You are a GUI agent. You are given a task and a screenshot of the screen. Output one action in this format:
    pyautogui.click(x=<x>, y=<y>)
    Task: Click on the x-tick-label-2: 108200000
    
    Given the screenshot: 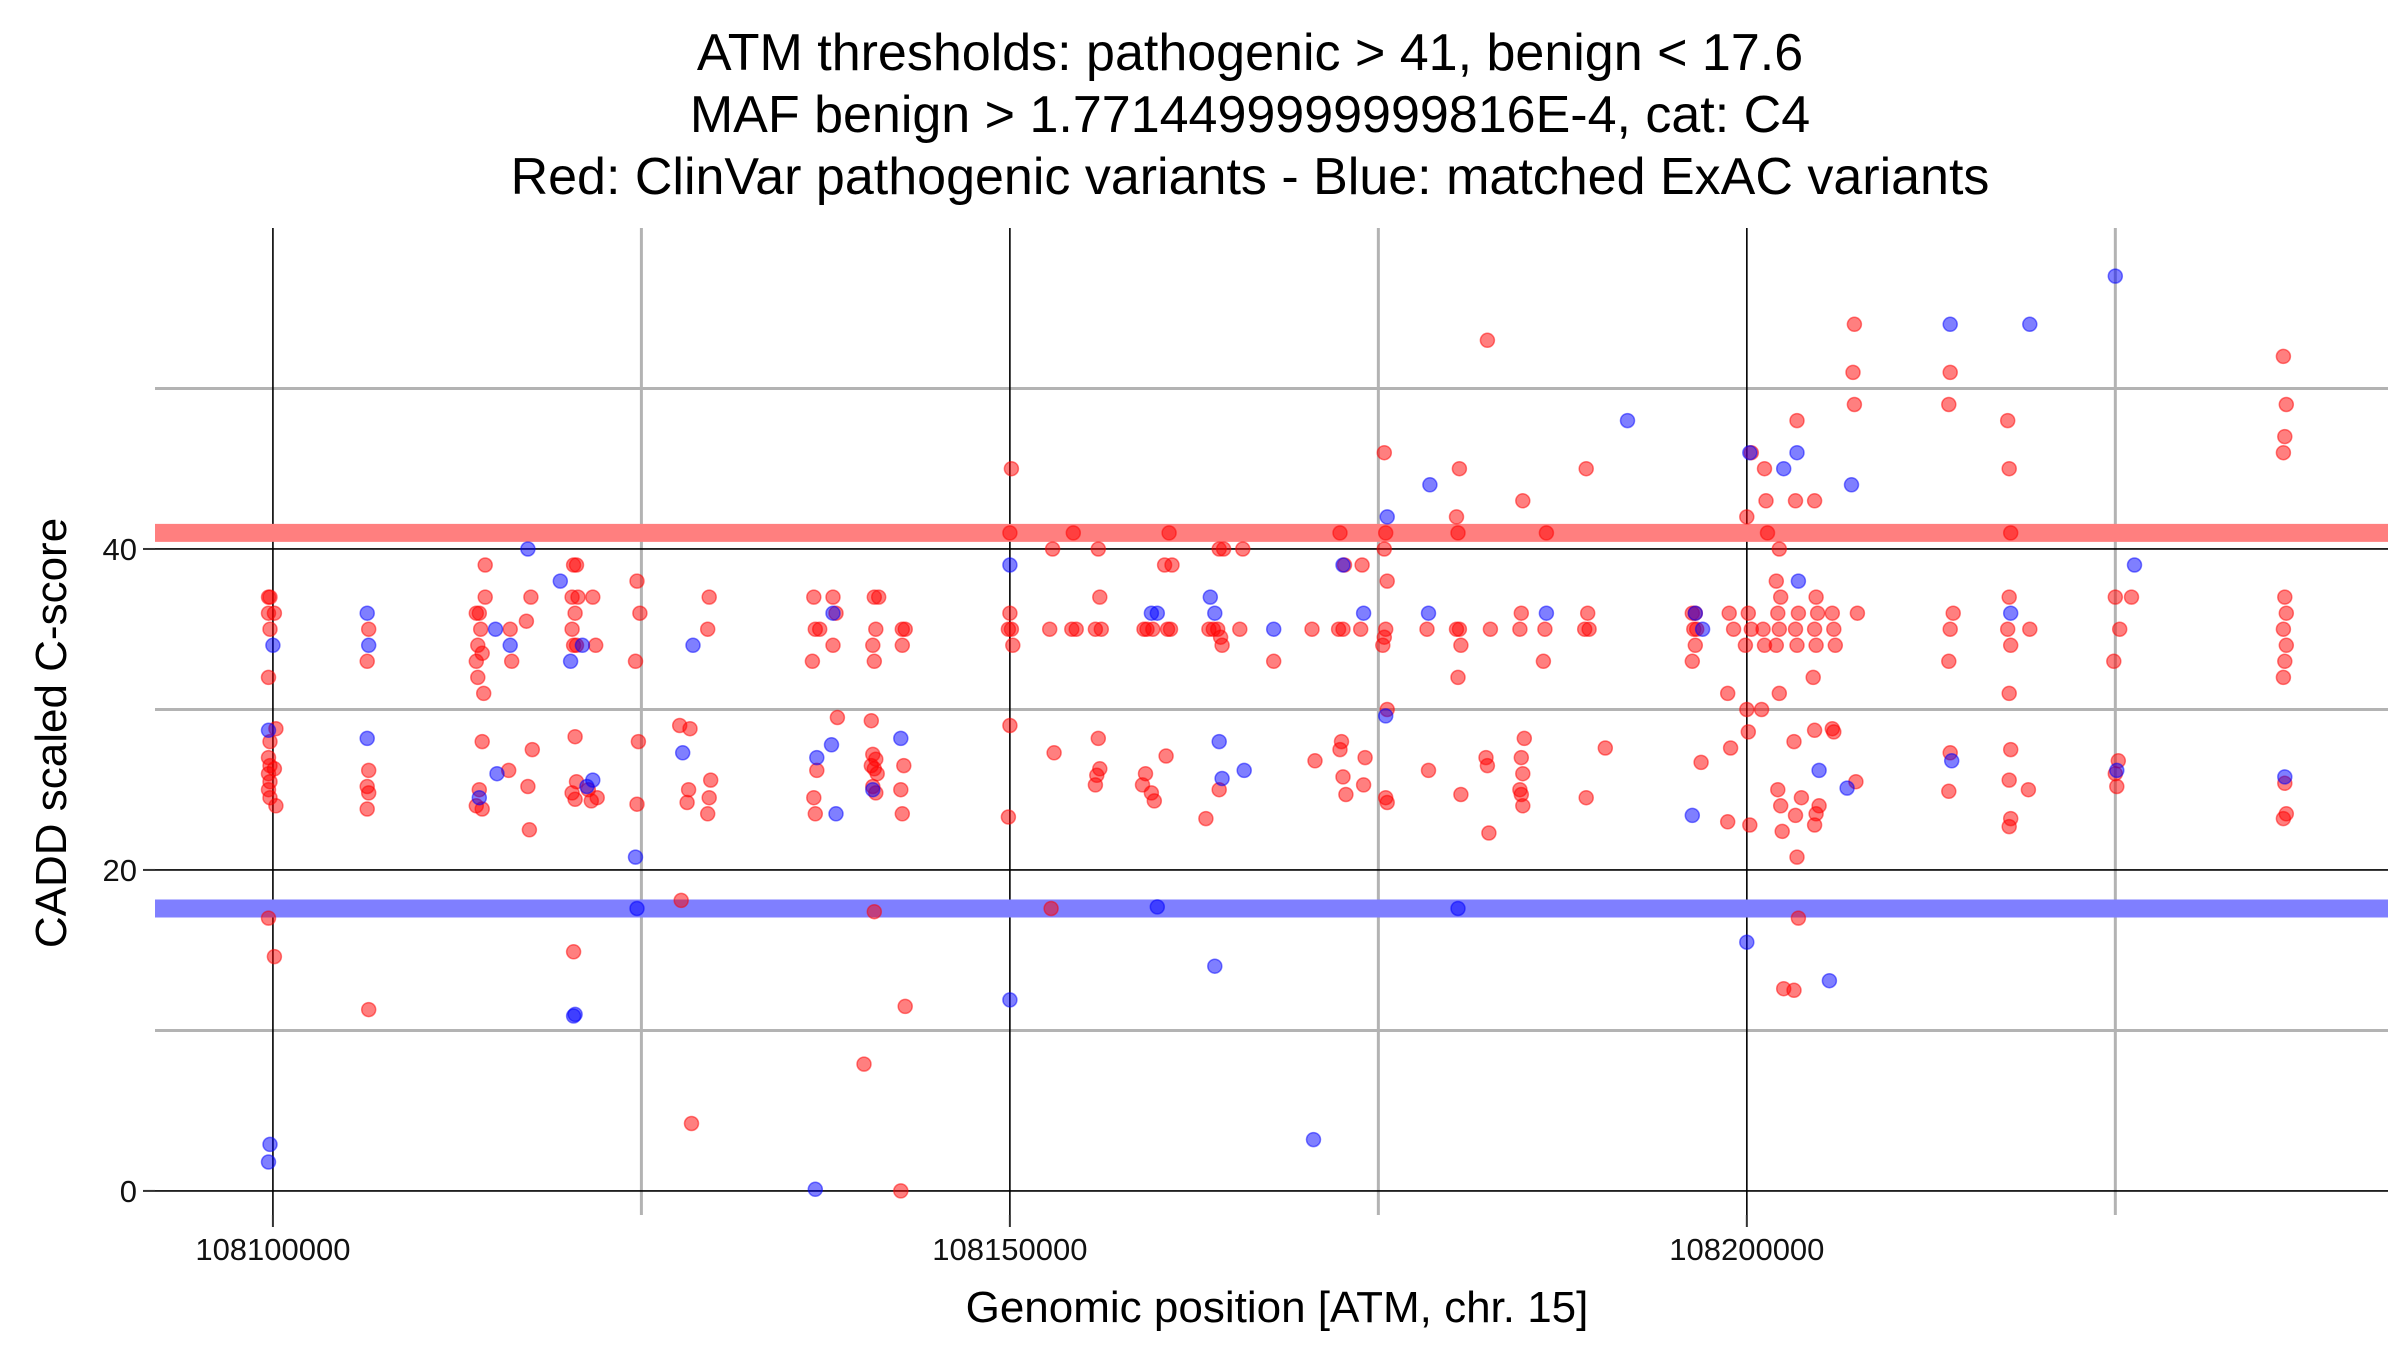 What is the action you would take?
    pyautogui.click(x=1746, y=1249)
    